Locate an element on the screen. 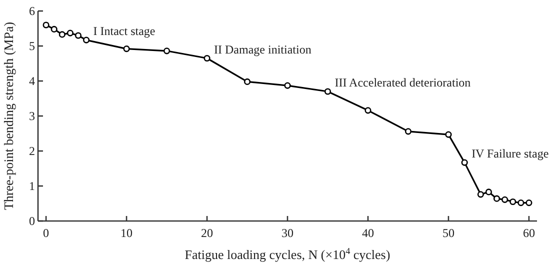 This screenshot has width=550, height=267. y-axis-title: Three-point bending strength (MPa) is located at coordinates (8, 116).